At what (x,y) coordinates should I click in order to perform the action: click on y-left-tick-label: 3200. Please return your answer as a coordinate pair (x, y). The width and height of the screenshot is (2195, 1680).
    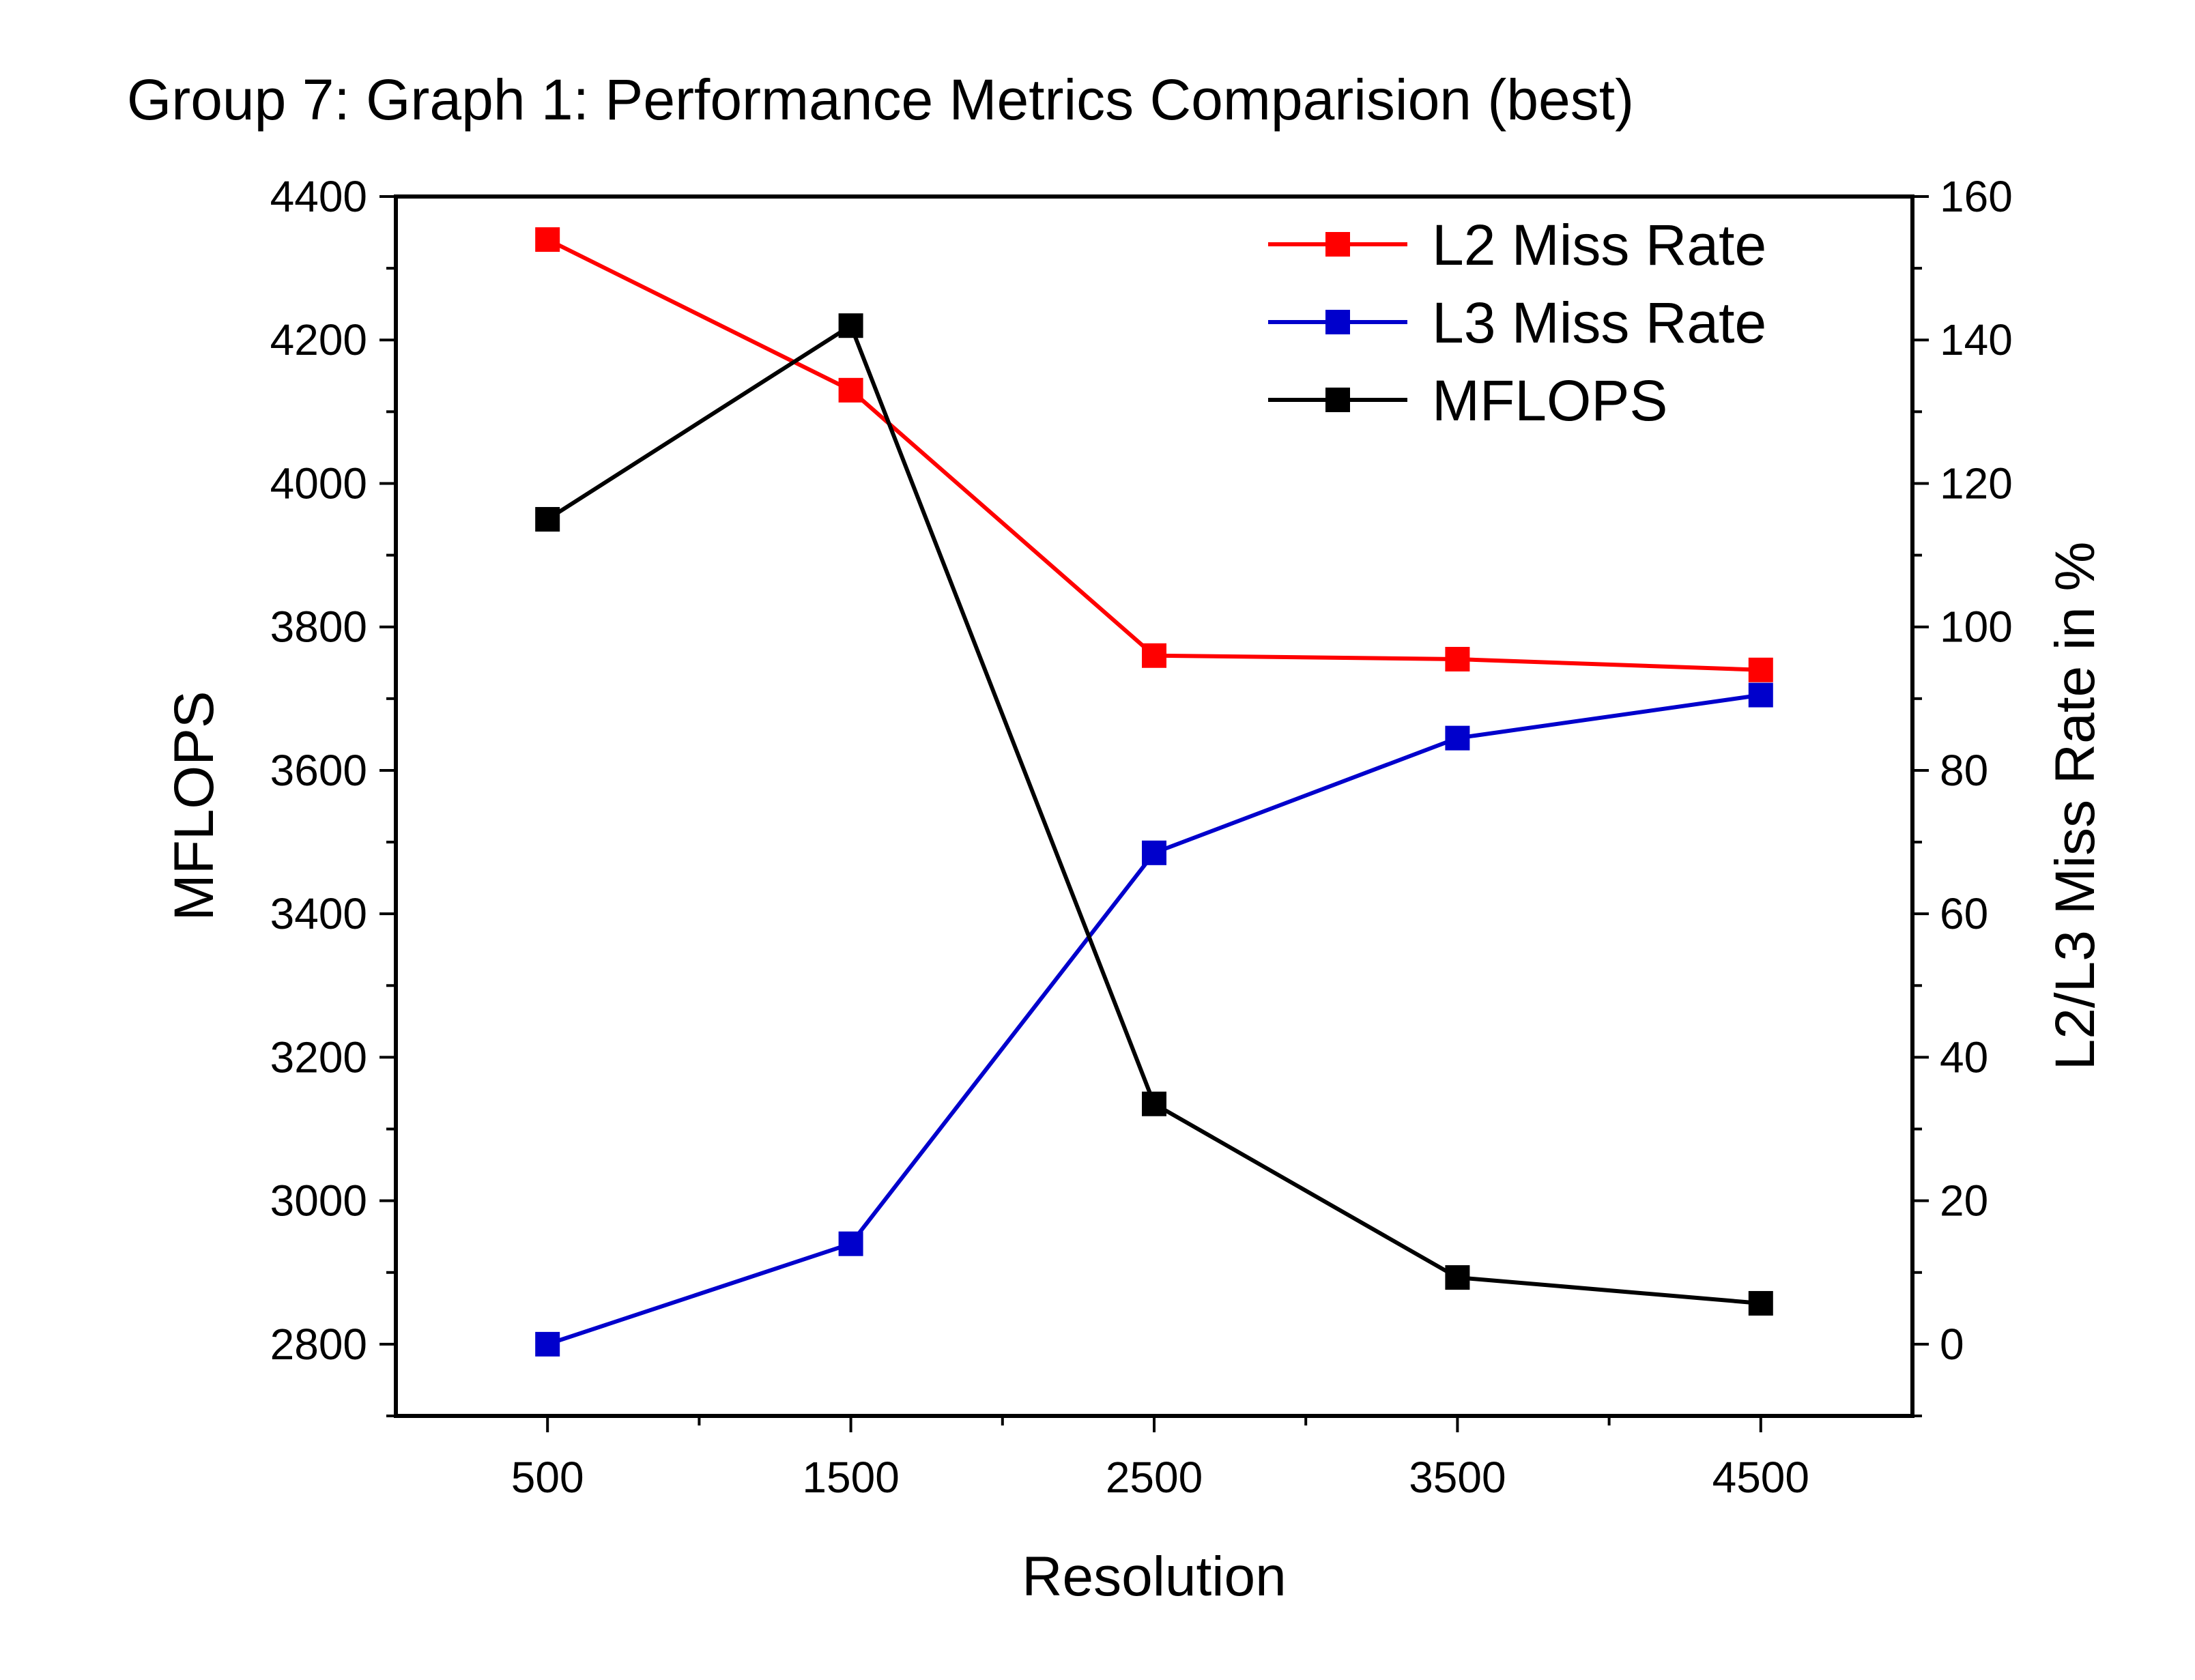
    Looking at the image, I should click on (318, 1057).